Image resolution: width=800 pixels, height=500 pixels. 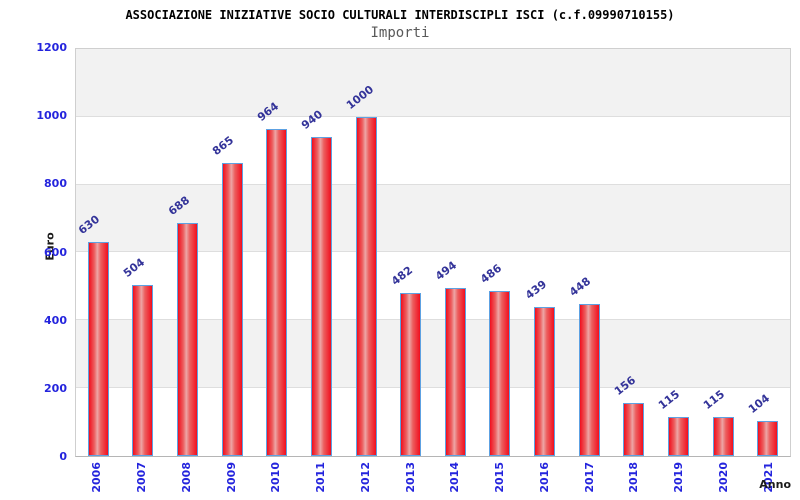 I want to click on x-tick-label: 2019, so click(x=679, y=477).